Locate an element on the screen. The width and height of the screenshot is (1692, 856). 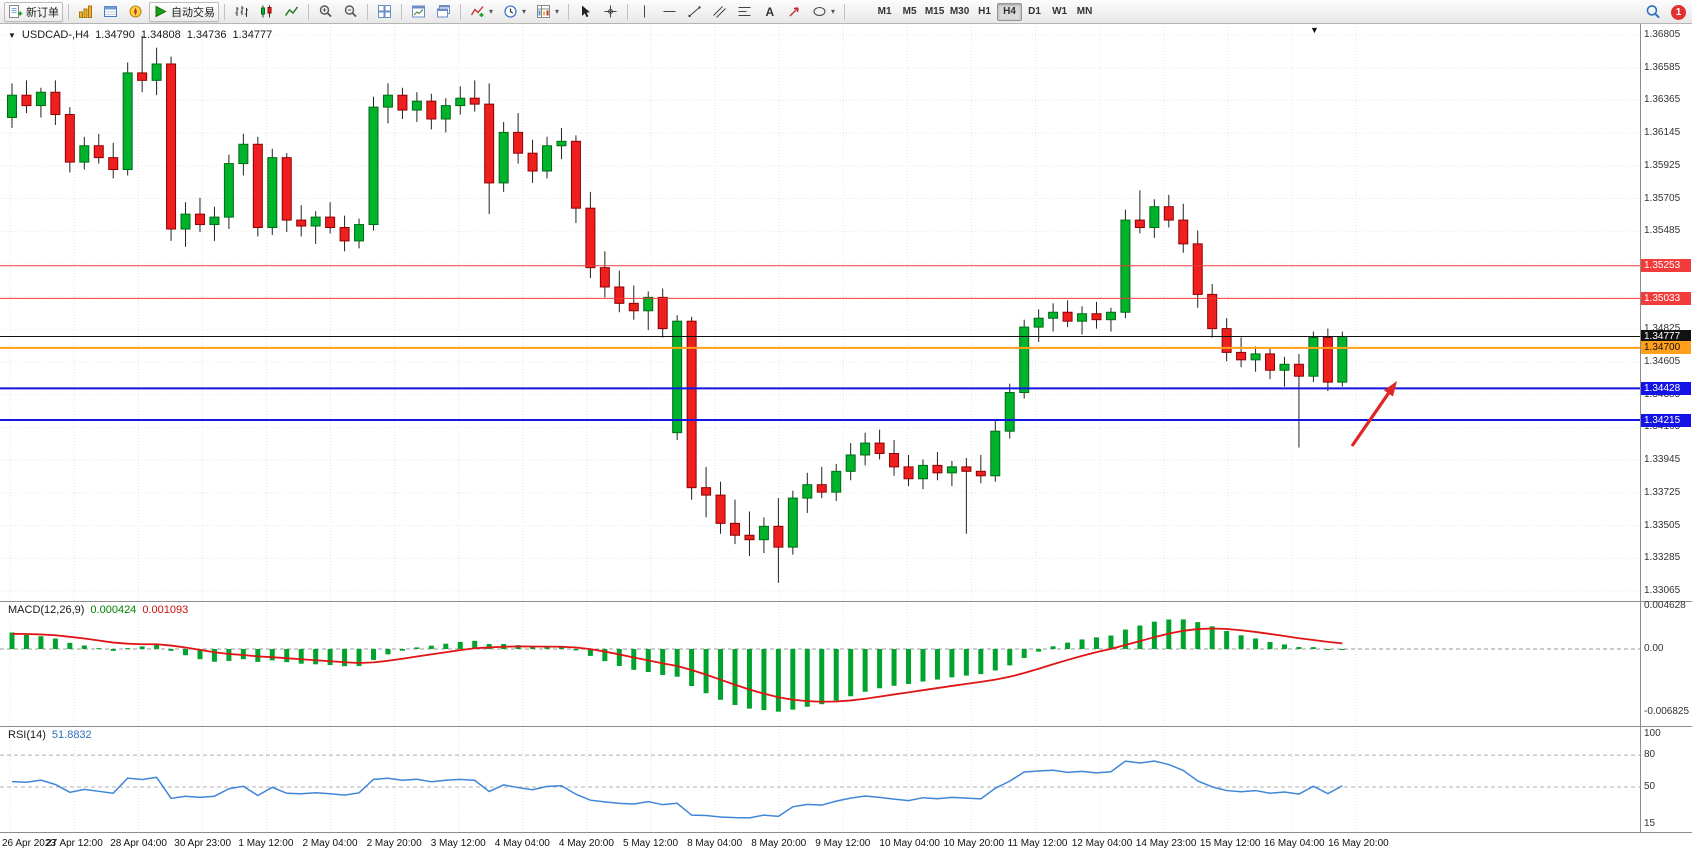
timeframe-button-h1: H1 is located at coordinates (984, 11).